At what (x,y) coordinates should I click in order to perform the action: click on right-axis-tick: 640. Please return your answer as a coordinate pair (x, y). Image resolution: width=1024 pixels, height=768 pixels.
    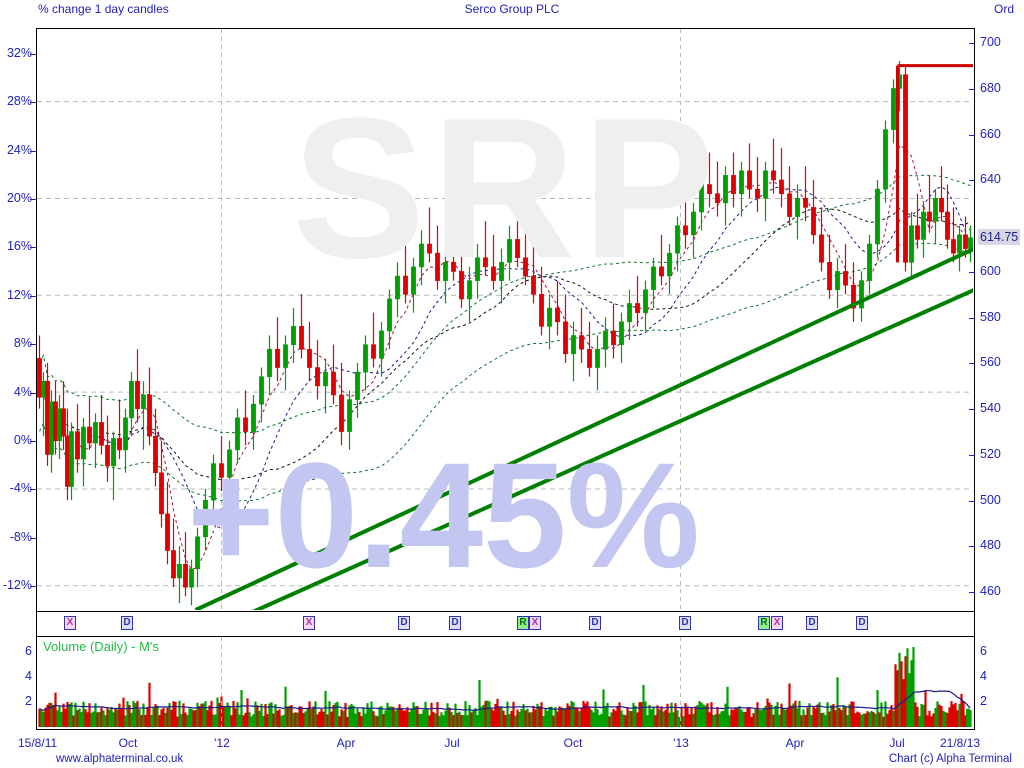
    Looking at the image, I should click on (990, 179).